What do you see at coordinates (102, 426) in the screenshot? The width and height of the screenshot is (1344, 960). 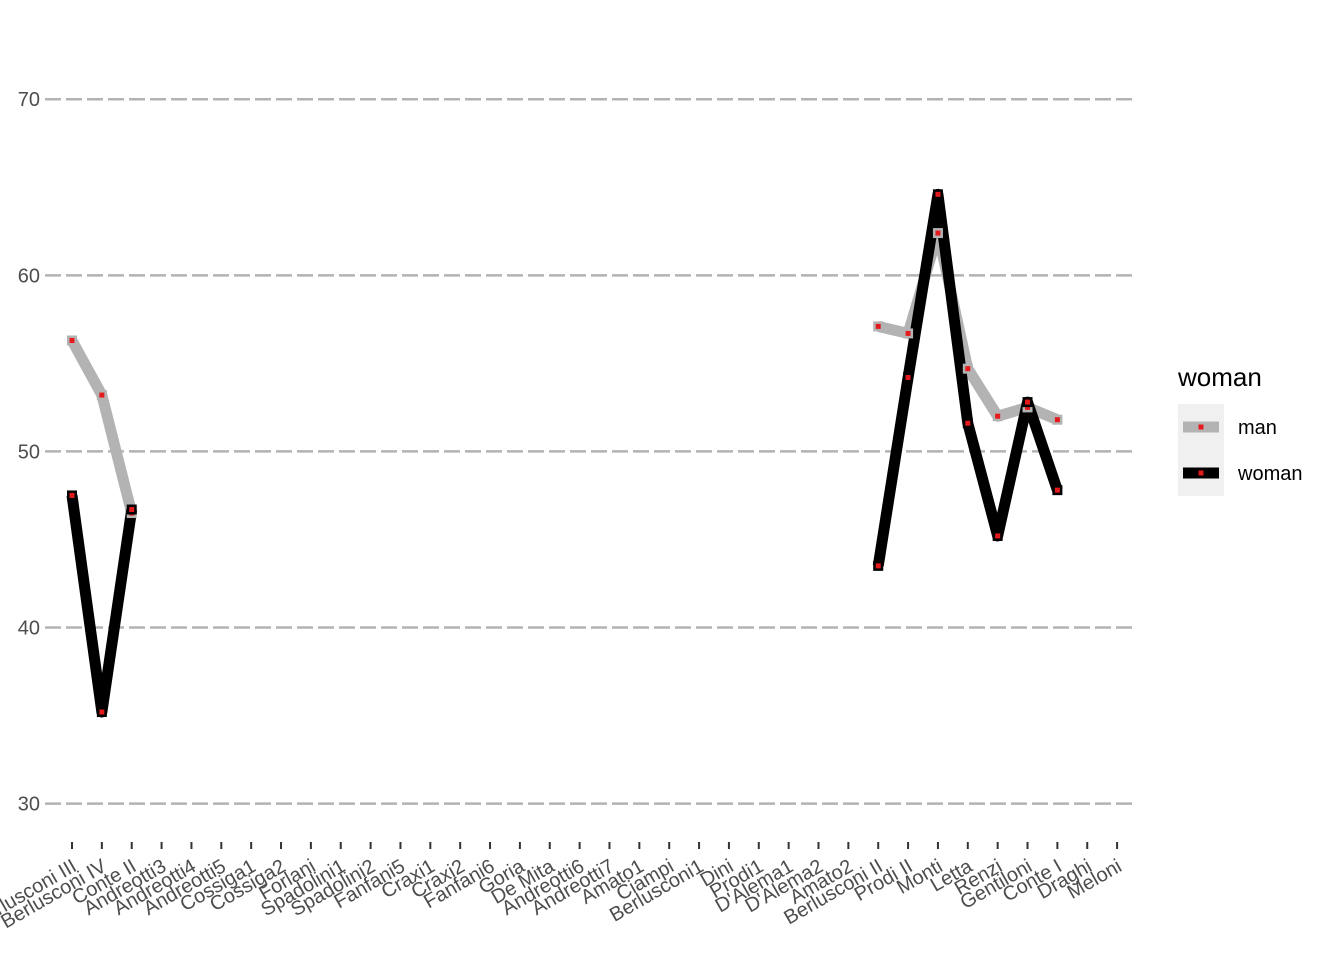 I see `series-line-man` at bounding box center [102, 426].